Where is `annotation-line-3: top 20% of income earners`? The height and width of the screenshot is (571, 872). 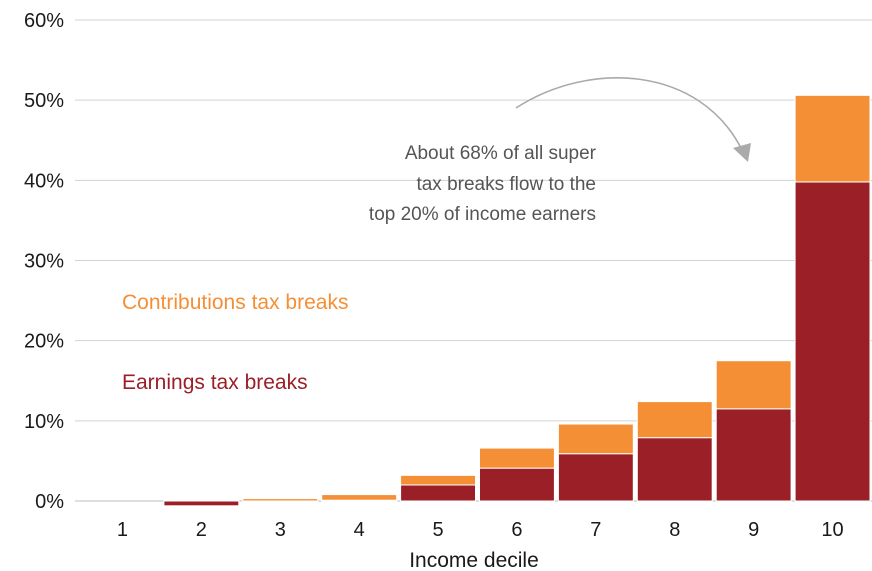
annotation-line-3: top 20% of income earners is located at coordinates (482, 214).